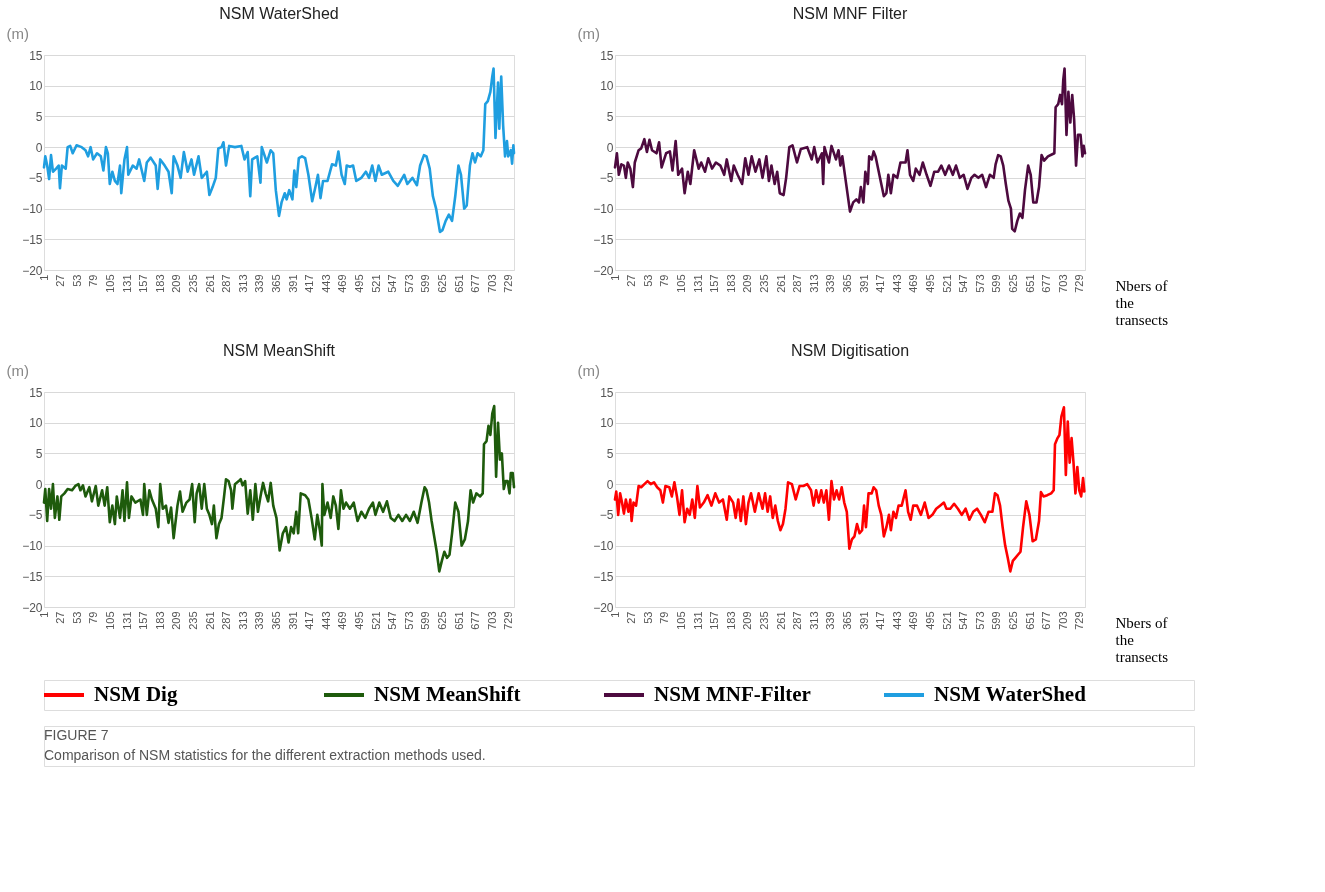  What do you see at coordinates (242, 283) in the screenshot?
I see `x-tick-label: 313` at bounding box center [242, 283].